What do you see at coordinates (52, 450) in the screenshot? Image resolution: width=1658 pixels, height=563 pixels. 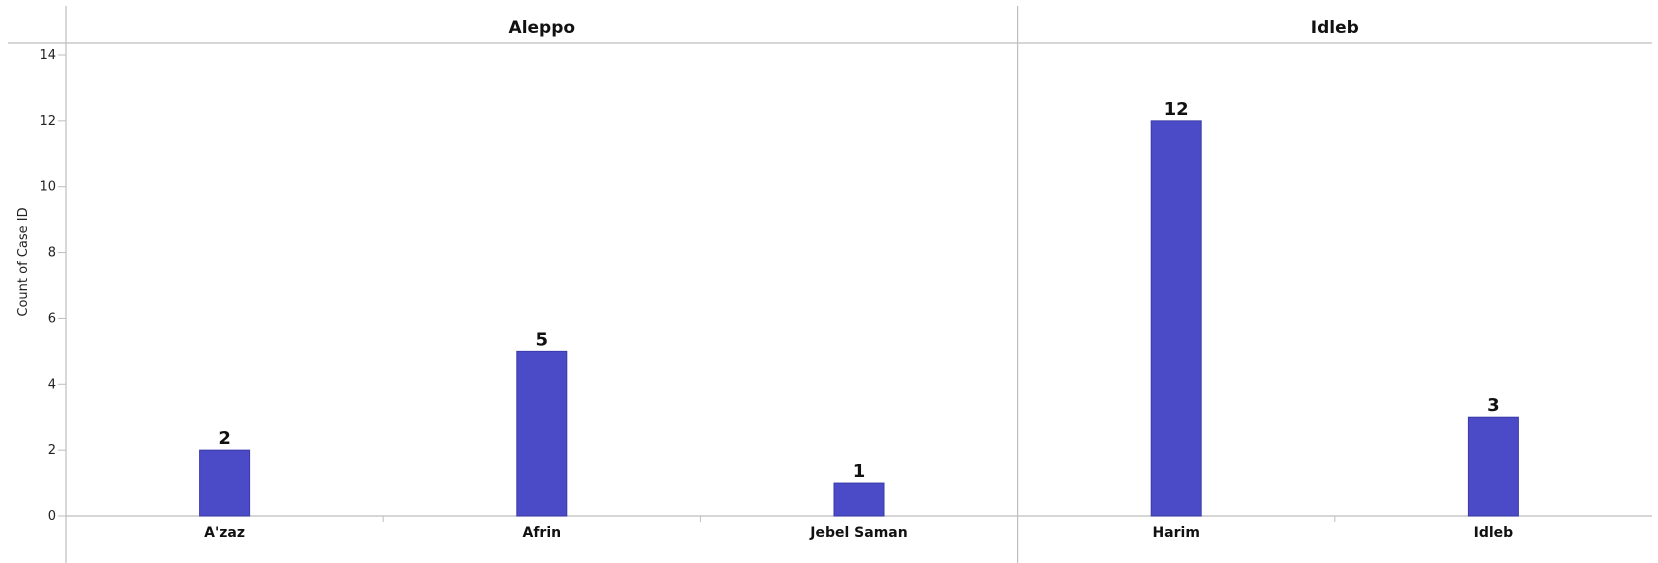 I see `y-tick-label: 2` at bounding box center [52, 450].